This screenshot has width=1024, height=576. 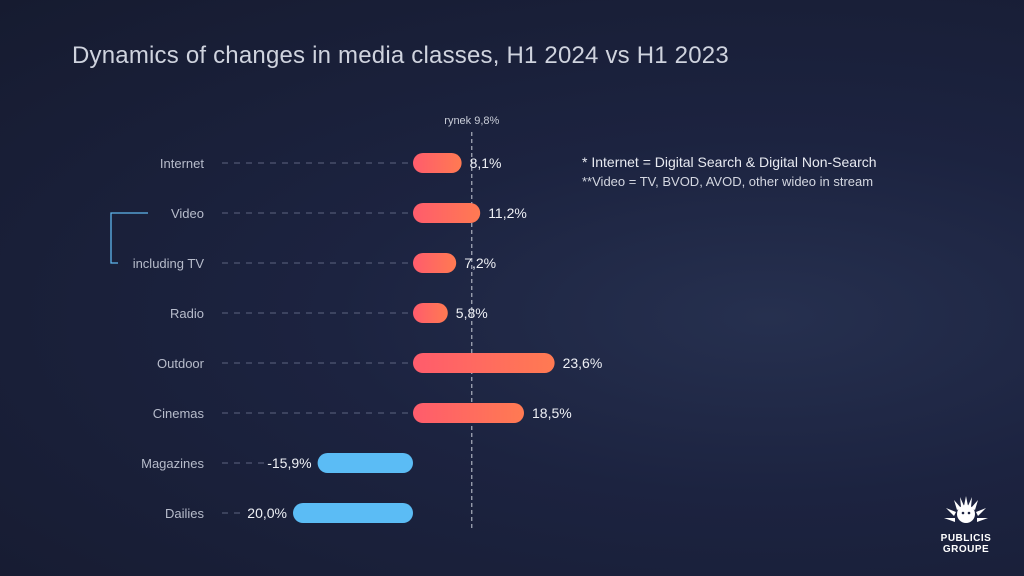 I want to click on group-bracket, so click(x=129, y=238).